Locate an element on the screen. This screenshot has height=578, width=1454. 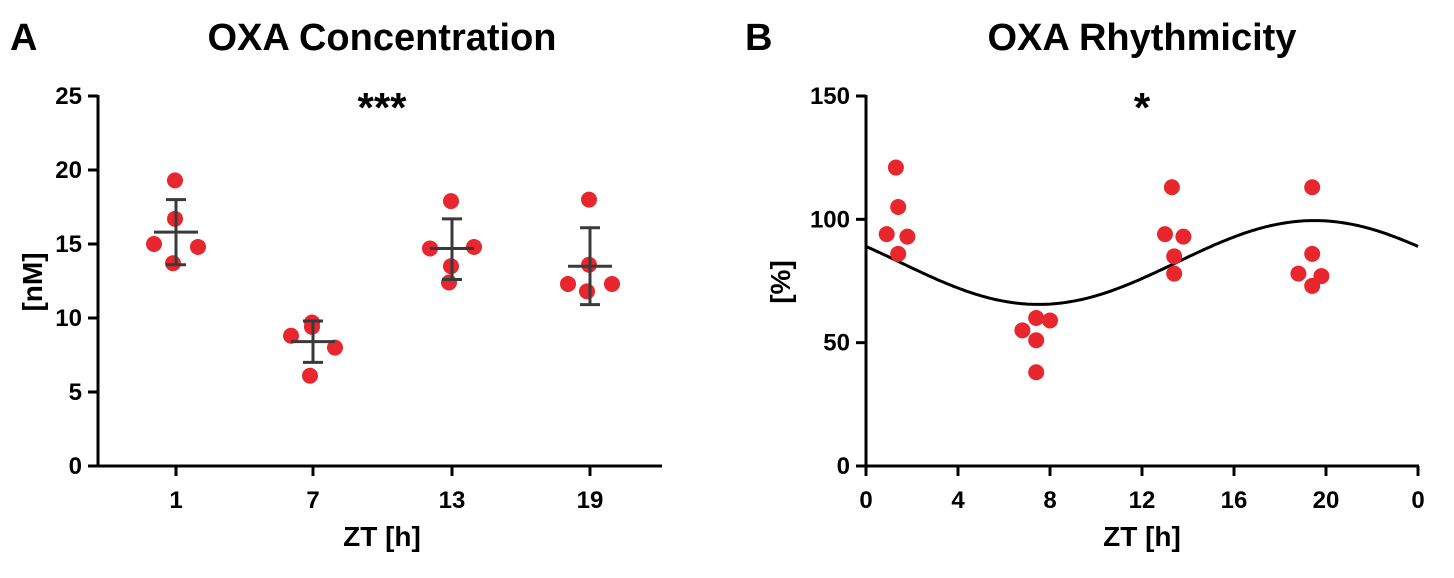
panel-a-y-tick-label: 5 is located at coordinates (75, 392).